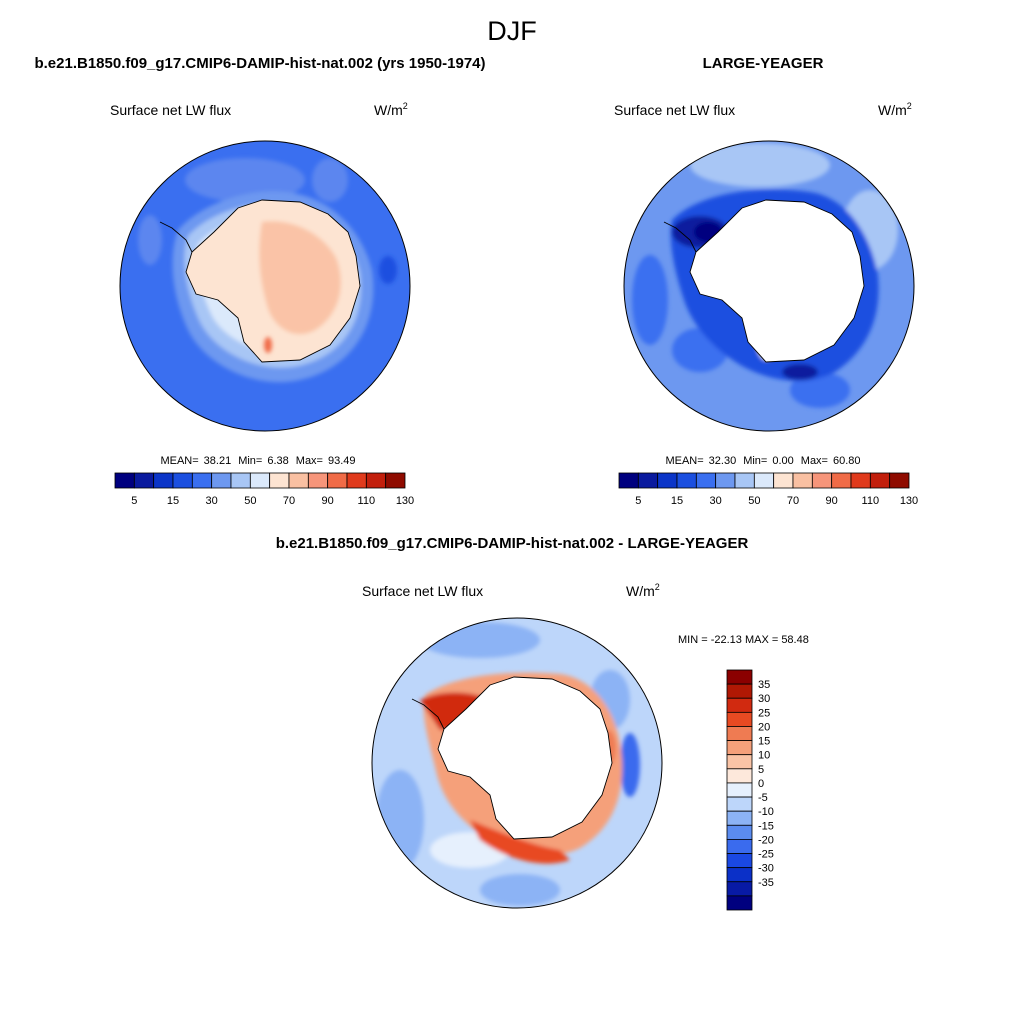 The height and width of the screenshot is (1029, 1024). I want to click on polar-map-diff-border, so click(517, 763).